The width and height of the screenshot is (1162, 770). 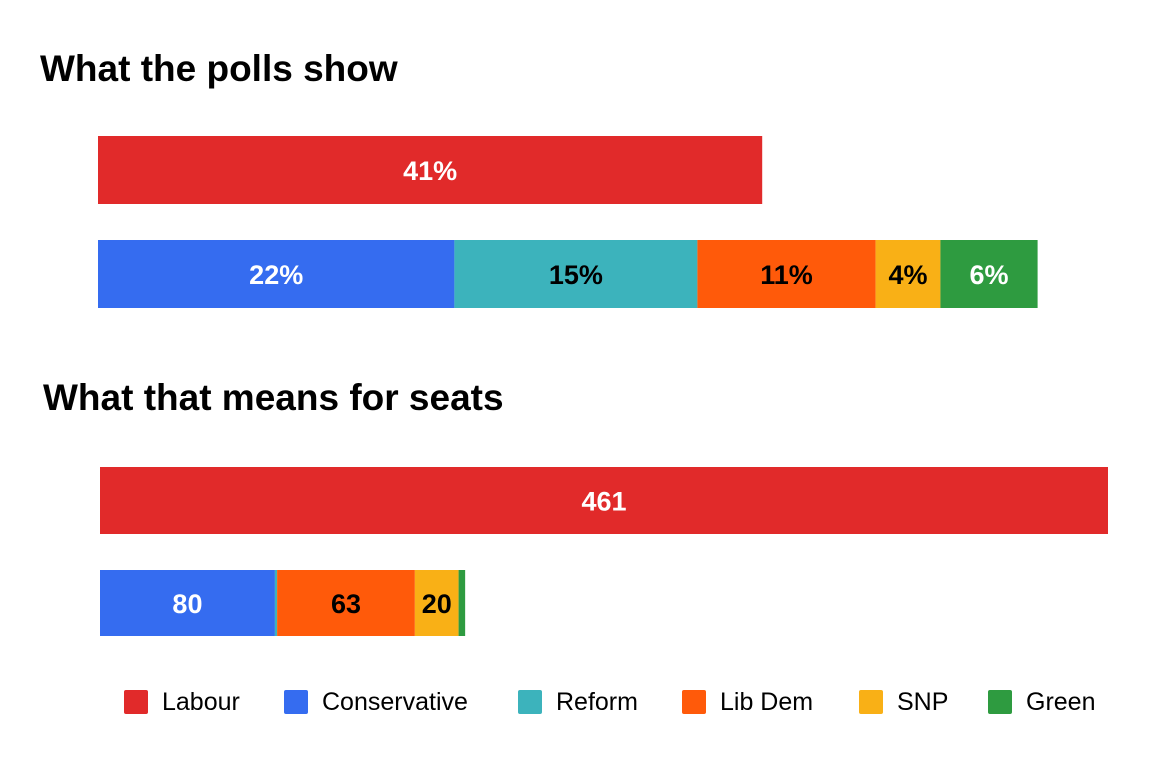 I want to click on polls-bar-snp, so click(x=908, y=274).